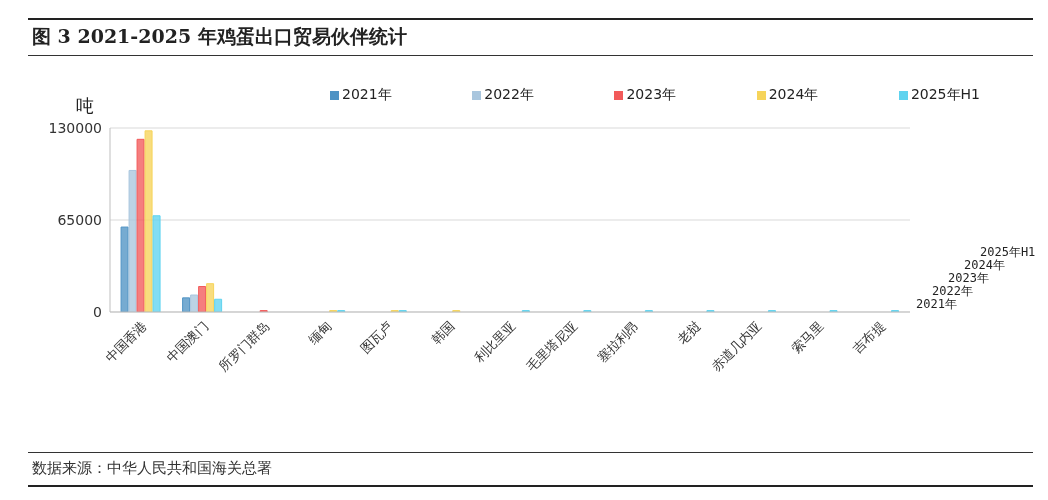  I want to click on x-tick-label: 毛里塔尼亚, so click(552, 346).